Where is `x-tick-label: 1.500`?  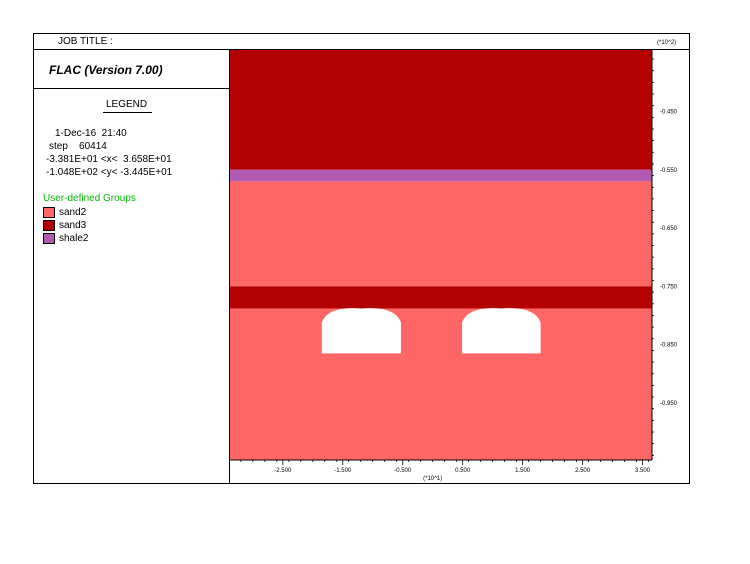
x-tick-label: 1.500 is located at coordinates (523, 471).